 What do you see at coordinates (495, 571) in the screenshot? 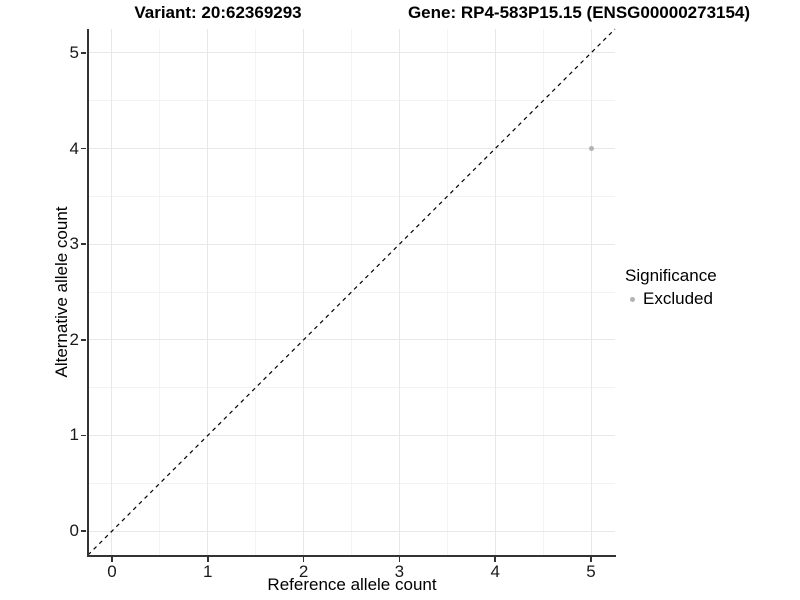
I see `x-tick-label: 4` at bounding box center [495, 571].